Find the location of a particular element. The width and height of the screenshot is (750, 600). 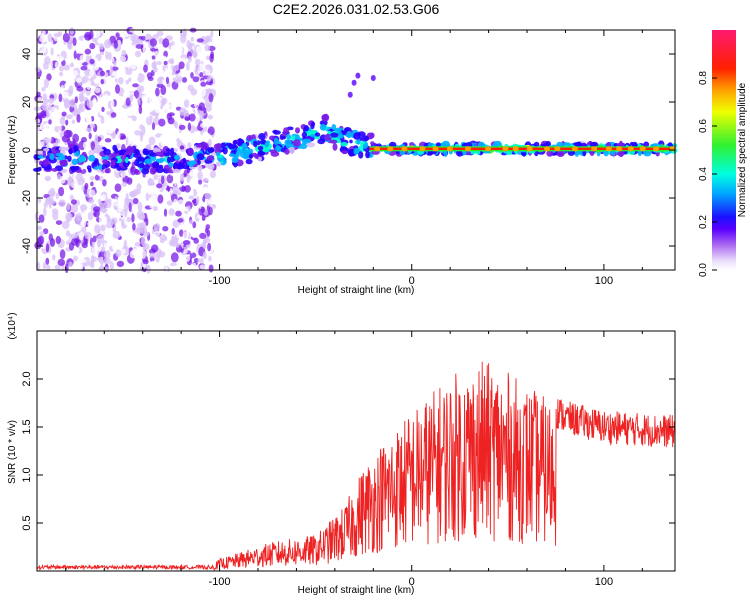

colorbar-tick-label: 0.2 is located at coordinates (703, 222).